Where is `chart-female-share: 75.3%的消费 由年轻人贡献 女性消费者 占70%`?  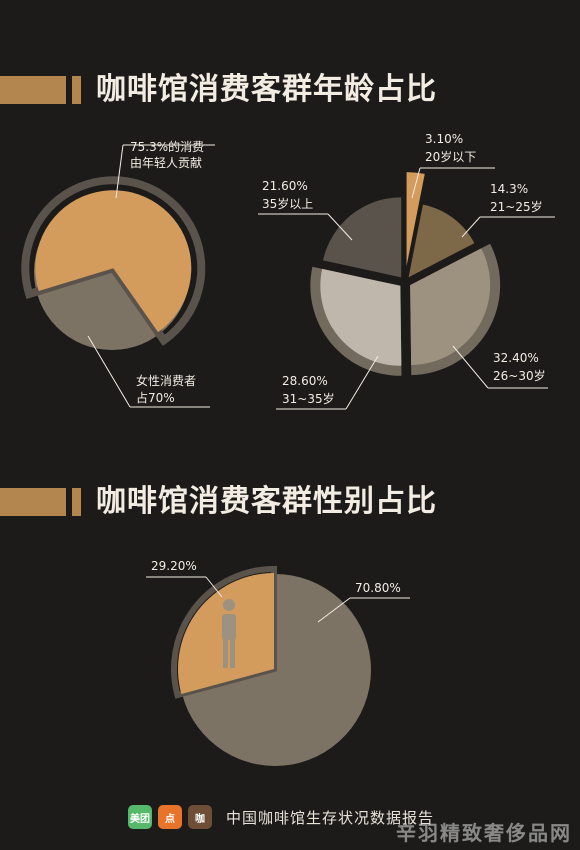
chart-female-share: 75.3%的消费 由年轻人贡献 女性消费者 占70% is located at coordinates (118, 273).